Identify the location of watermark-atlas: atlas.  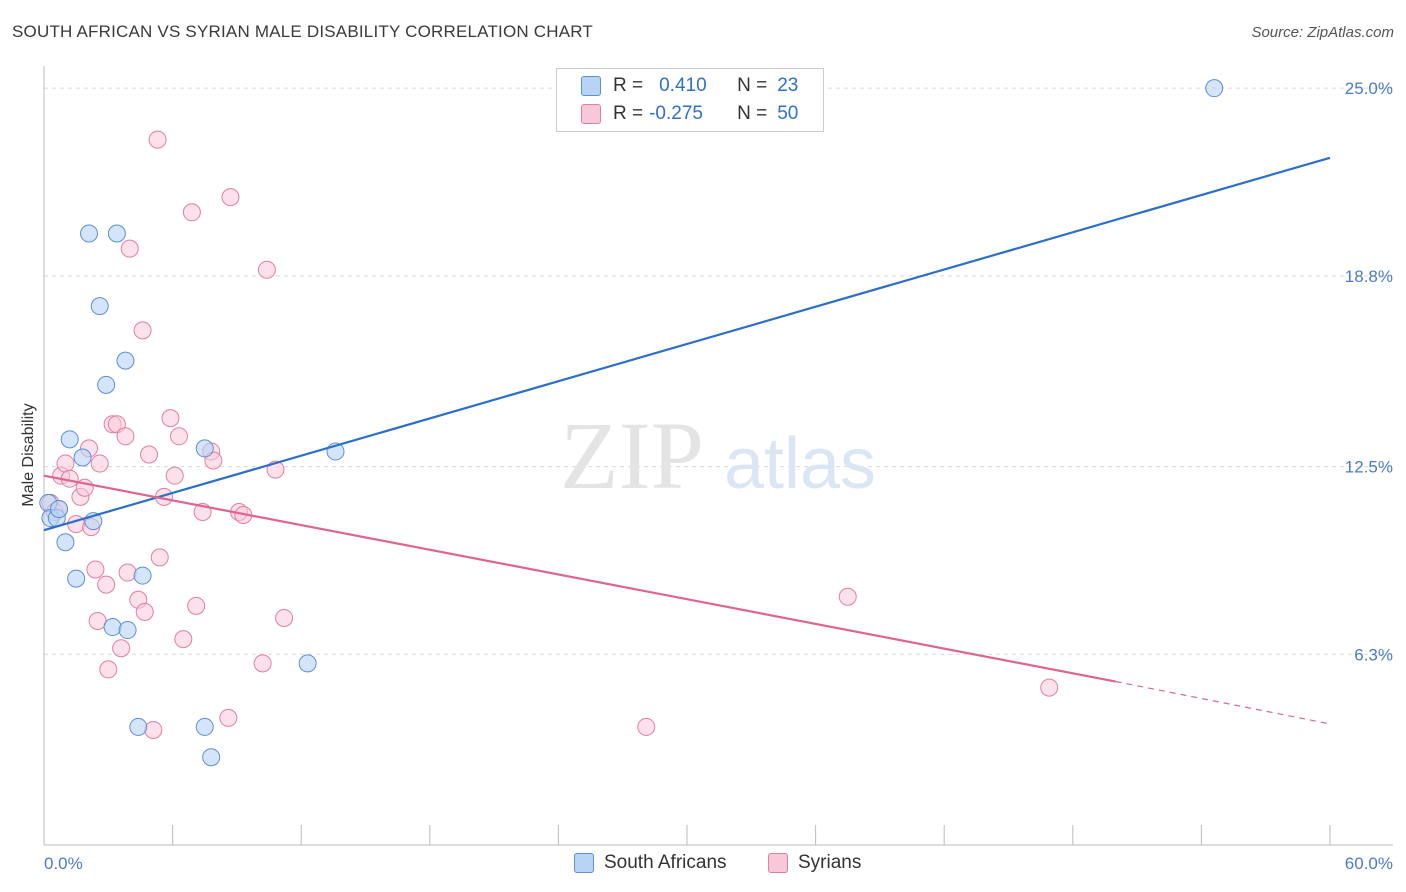
(800, 464).